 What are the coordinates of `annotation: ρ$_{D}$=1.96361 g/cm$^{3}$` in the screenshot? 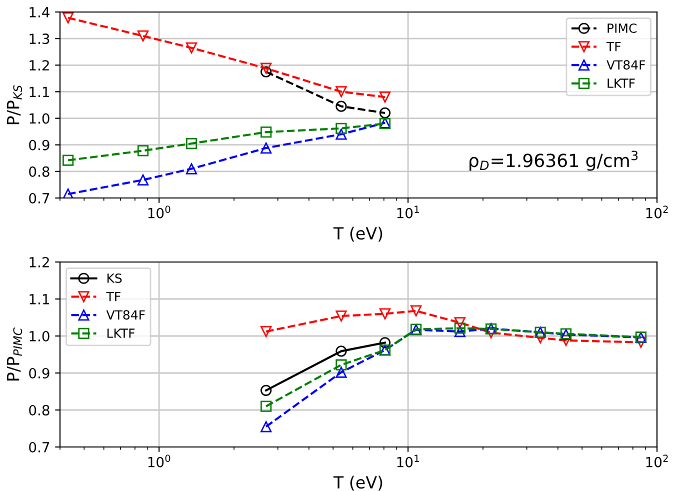 It's located at (554, 160).